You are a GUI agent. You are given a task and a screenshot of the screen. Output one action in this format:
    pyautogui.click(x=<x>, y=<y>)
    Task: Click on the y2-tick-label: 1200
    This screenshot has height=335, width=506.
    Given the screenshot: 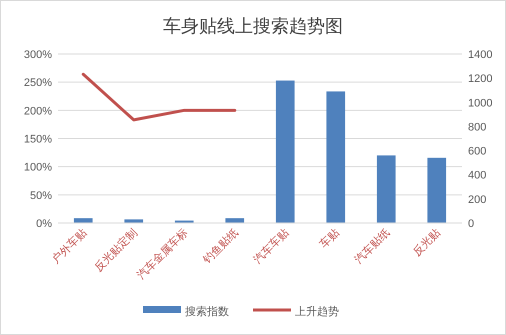 What is the action you would take?
    pyautogui.click(x=480, y=79)
    